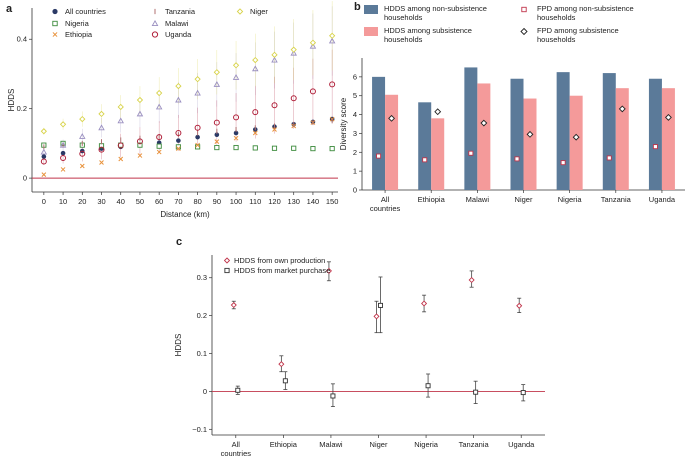  I want to click on x-axis-label: Distance (km), so click(185, 214).